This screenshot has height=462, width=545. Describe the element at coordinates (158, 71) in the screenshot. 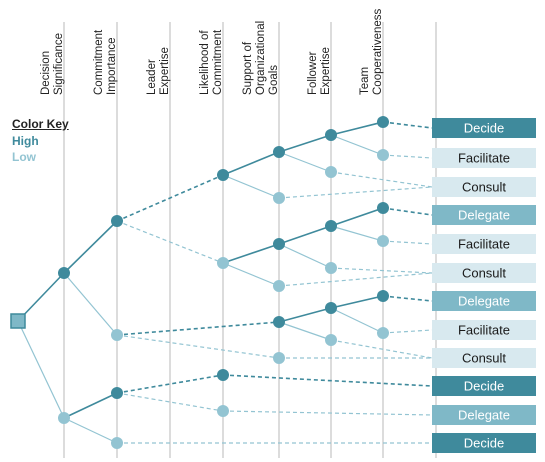

I see `column-header: LeaderExpertise` at that location.